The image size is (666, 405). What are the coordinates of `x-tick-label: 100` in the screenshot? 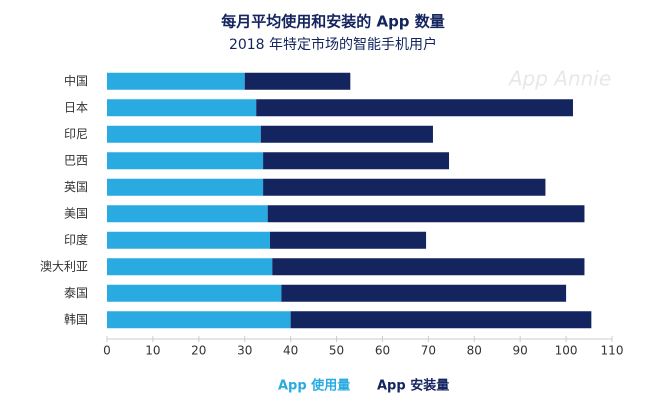 It's located at (566, 351).